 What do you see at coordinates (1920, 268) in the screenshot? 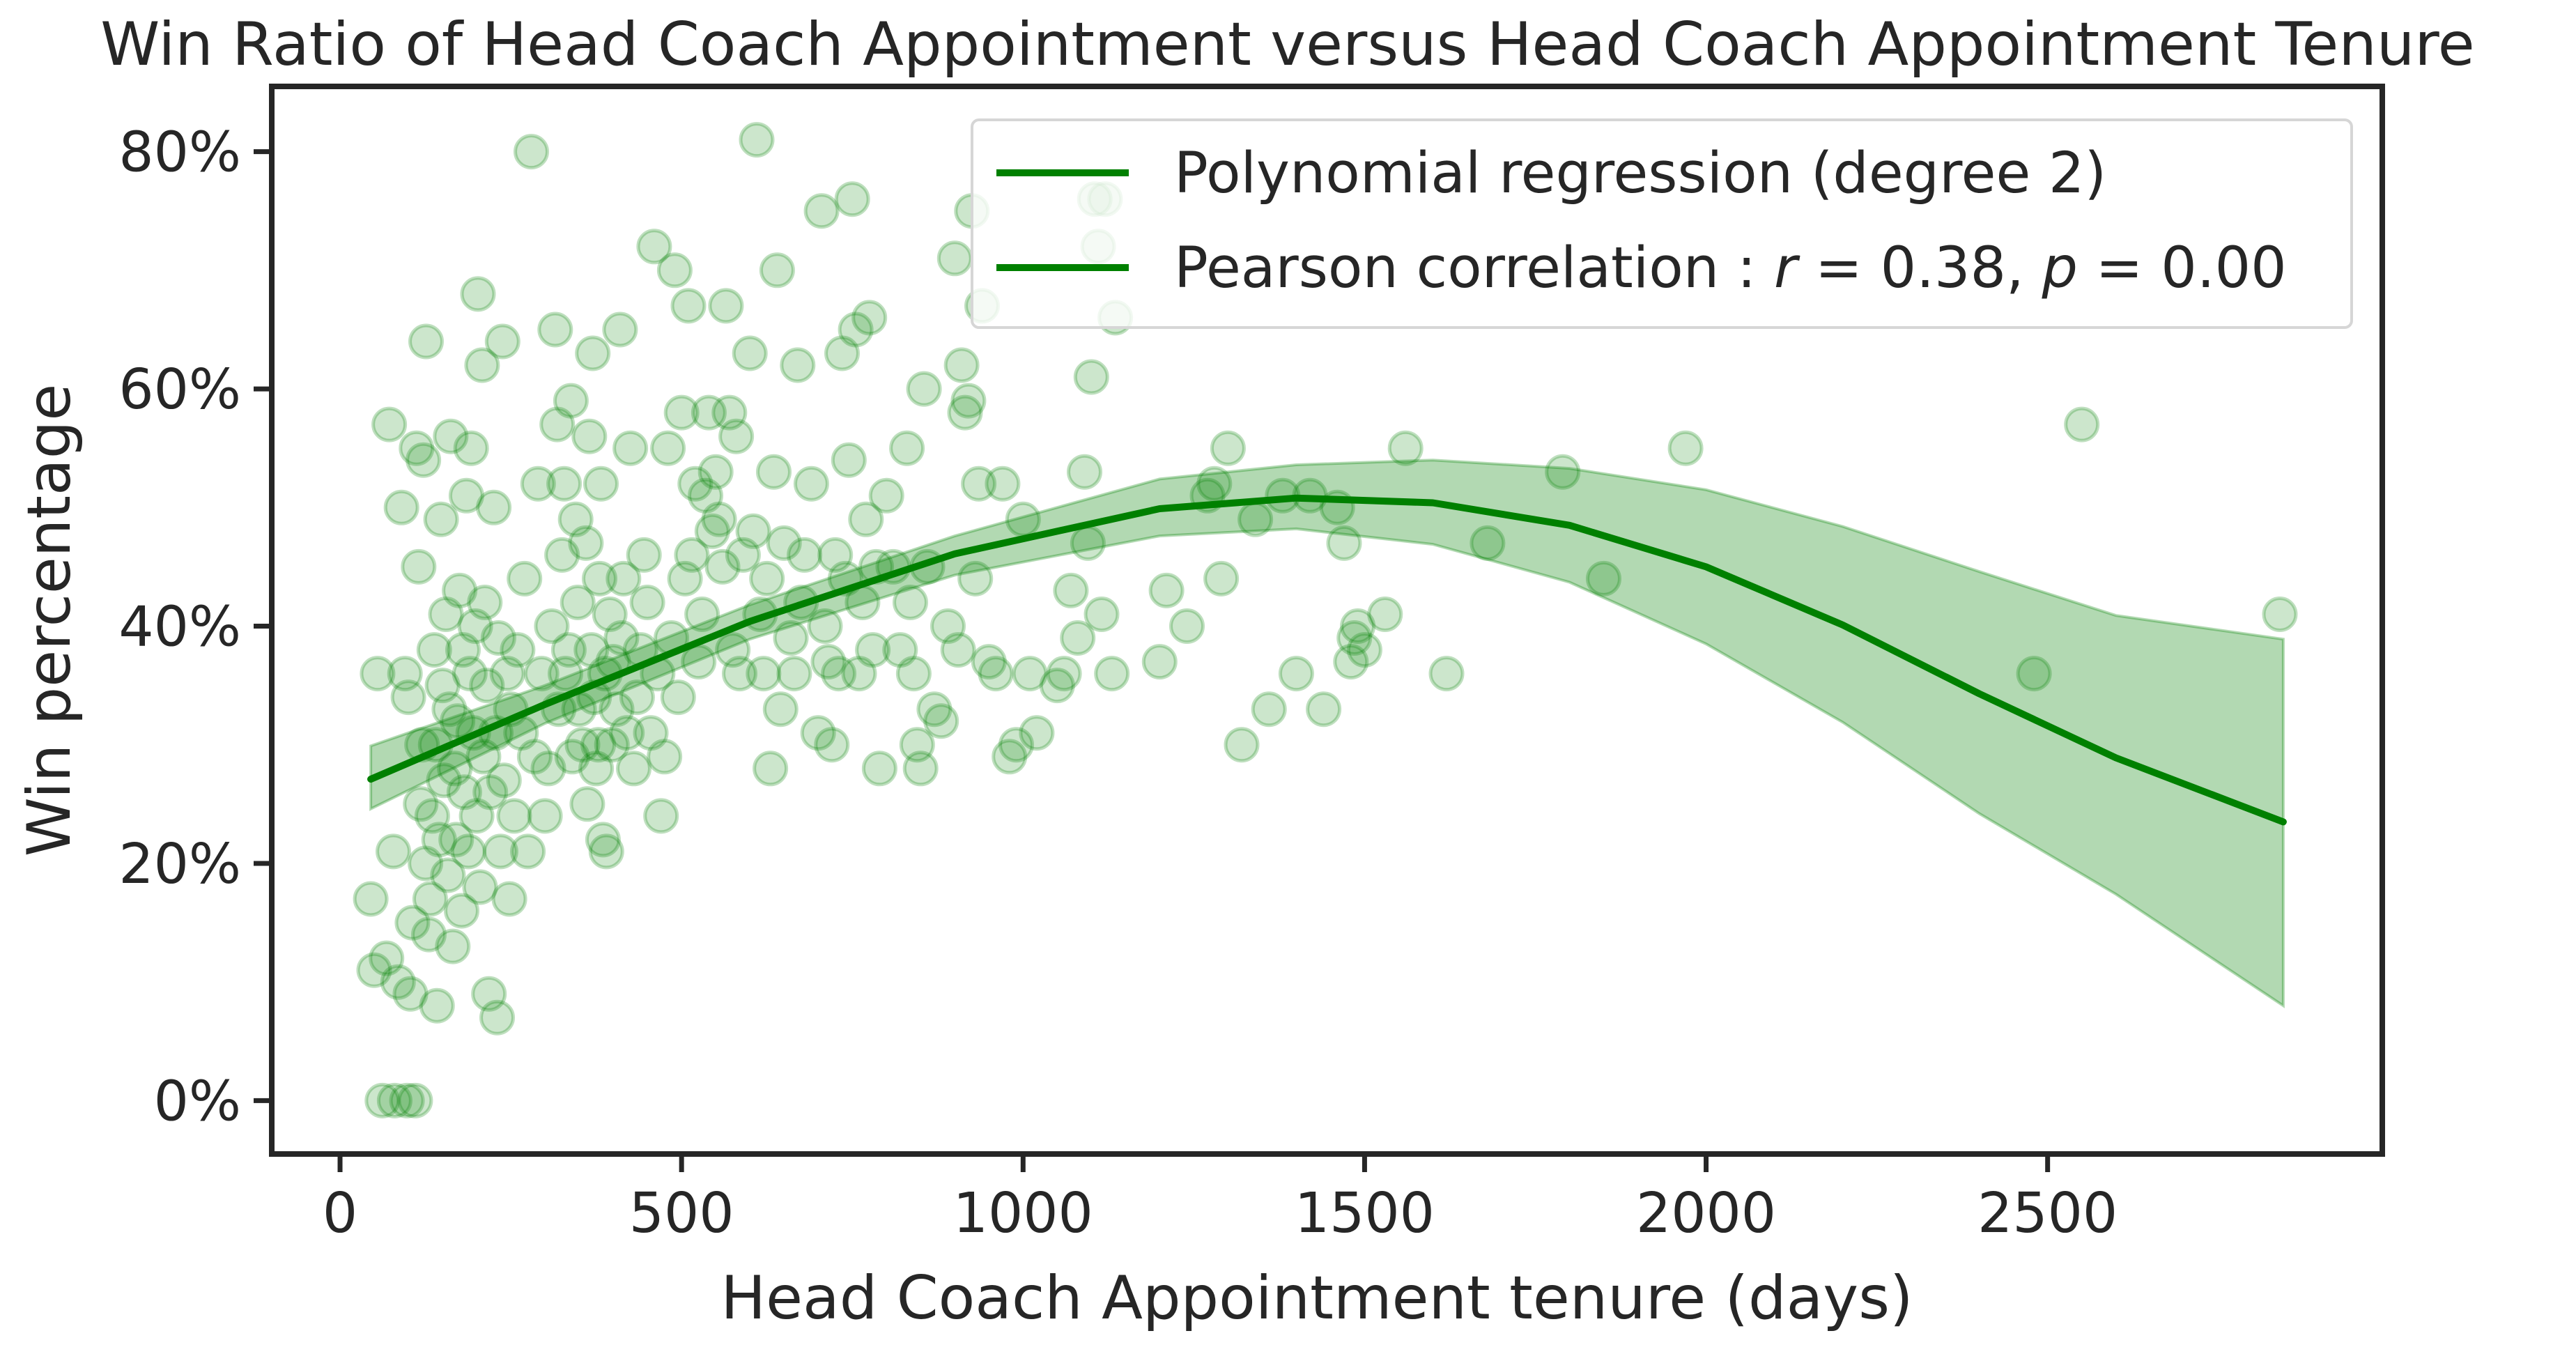
I see `legend-r-value: = 0.38,` at bounding box center [1920, 268].